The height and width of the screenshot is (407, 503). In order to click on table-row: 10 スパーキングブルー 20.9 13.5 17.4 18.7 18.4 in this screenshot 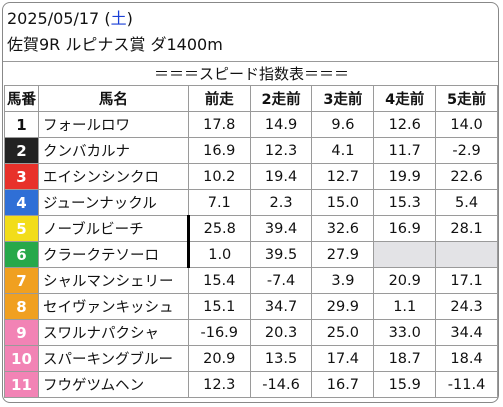, I will do `click(251, 358)`.